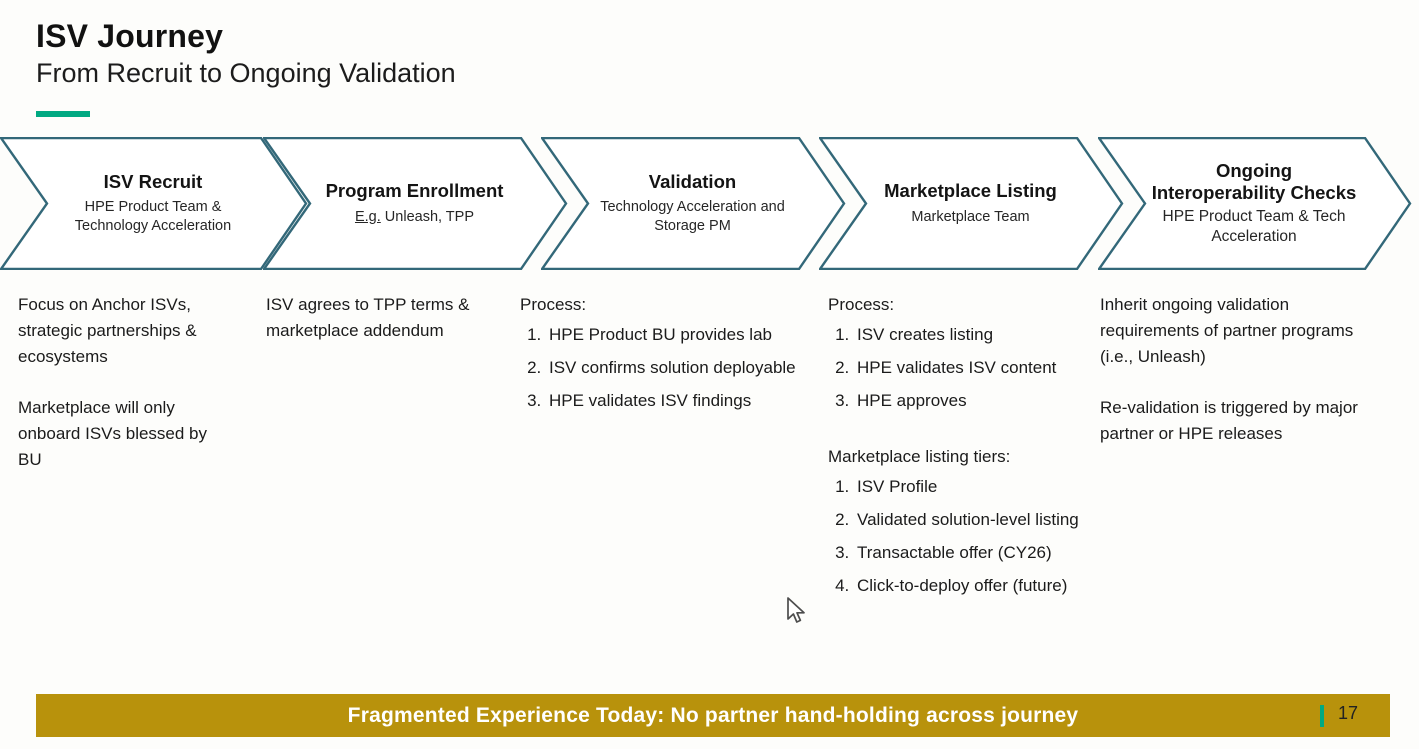 The image size is (1419, 749). What do you see at coordinates (693, 335) in the screenshot?
I see `list-item: HPE Product BU provides lab` at bounding box center [693, 335].